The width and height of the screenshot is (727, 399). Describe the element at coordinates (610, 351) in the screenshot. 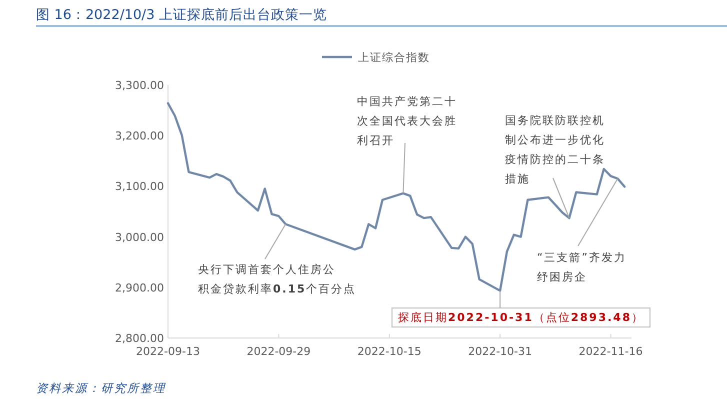

I see `x-tick-label: 2022-11-16` at that location.